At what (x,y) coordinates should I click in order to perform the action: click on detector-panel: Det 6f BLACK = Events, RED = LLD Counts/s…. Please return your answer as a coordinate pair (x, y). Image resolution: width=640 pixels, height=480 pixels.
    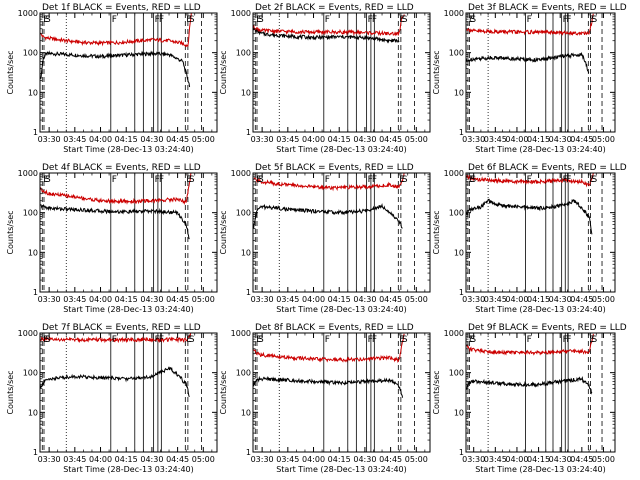
    Looking at the image, I should click on (529, 238).